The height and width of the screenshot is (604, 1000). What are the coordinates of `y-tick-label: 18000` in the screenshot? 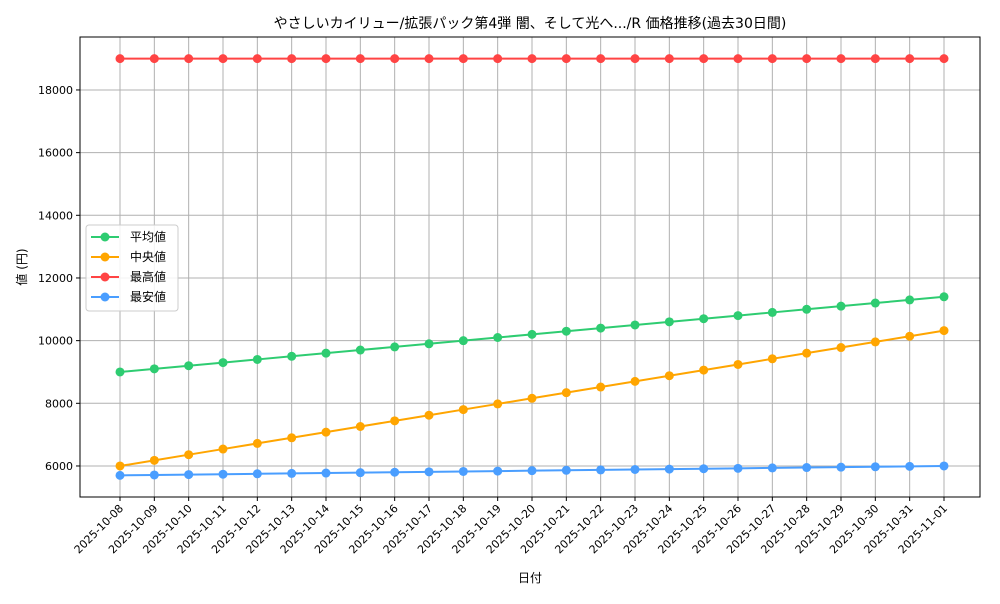 It's located at (55, 90).